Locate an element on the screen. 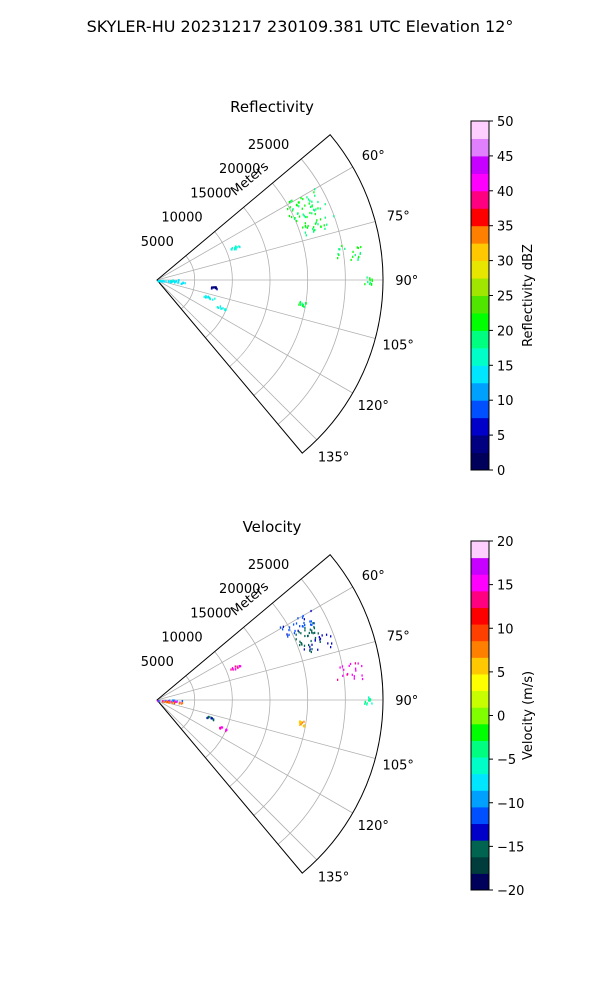 This screenshot has width=600, height=1000. angular-tick-label: 75° is located at coordinates (398, 636).